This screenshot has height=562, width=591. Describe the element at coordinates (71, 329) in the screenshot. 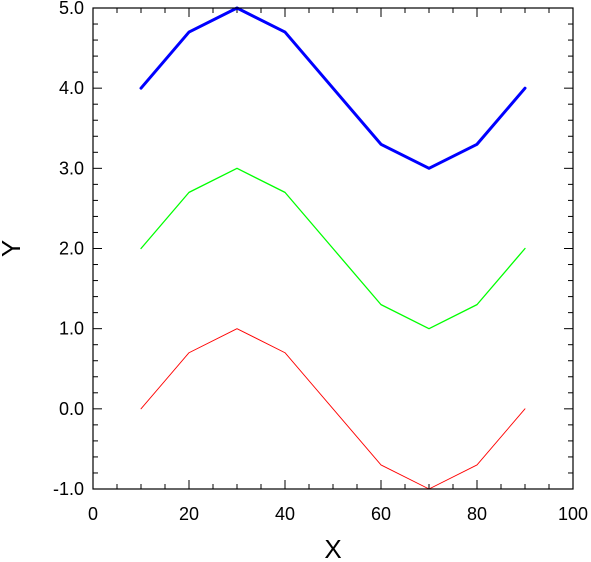

I see `y-tick-label: 1.0` at that location.